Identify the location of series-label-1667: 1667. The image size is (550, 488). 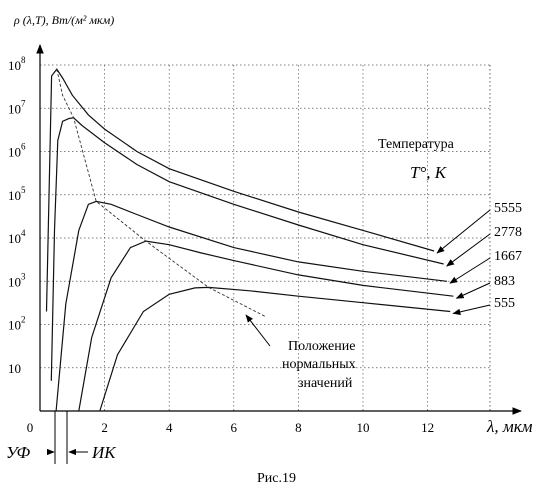
(508, 256).